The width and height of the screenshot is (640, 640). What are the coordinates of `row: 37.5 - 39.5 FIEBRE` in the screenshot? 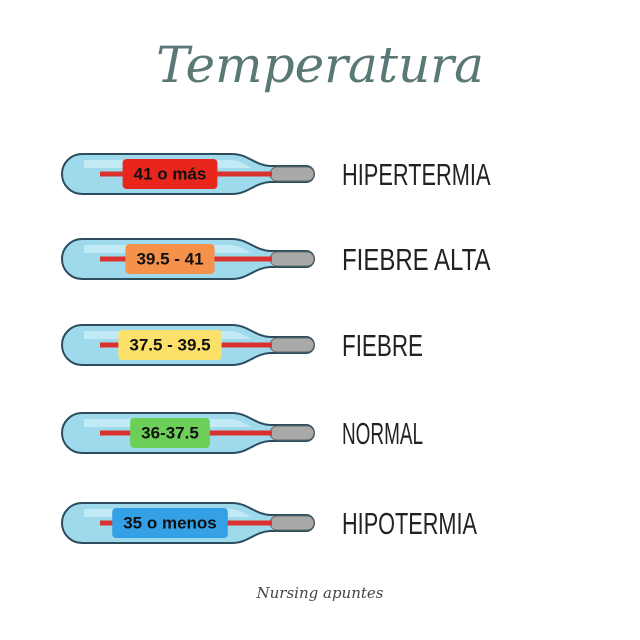 It's located at (242, 345).